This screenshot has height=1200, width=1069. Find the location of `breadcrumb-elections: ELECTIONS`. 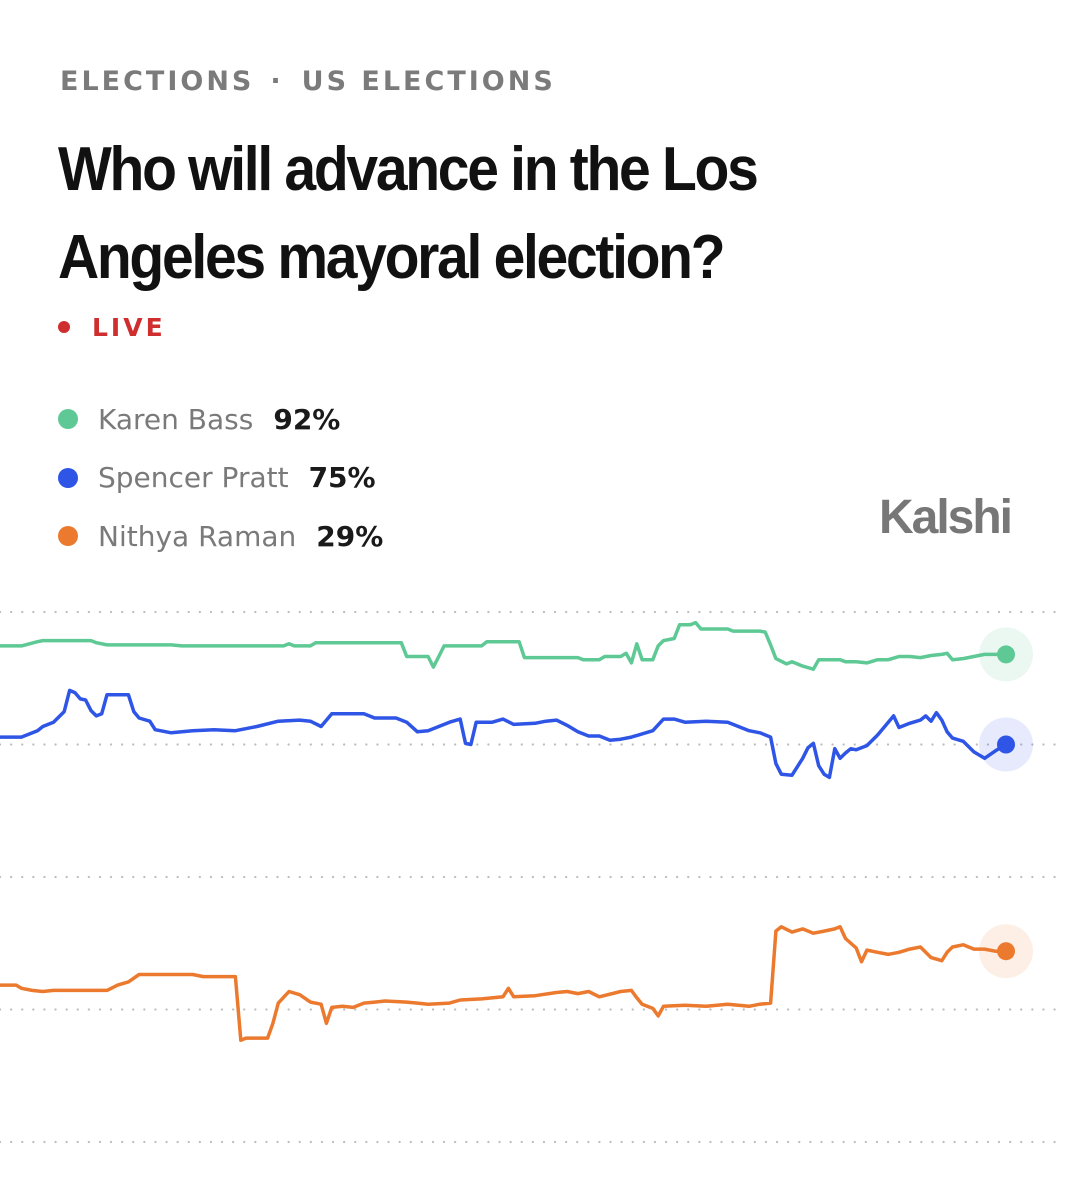

breadcrumb-elections: ELECTIONS is located at coordinates (157, 81).